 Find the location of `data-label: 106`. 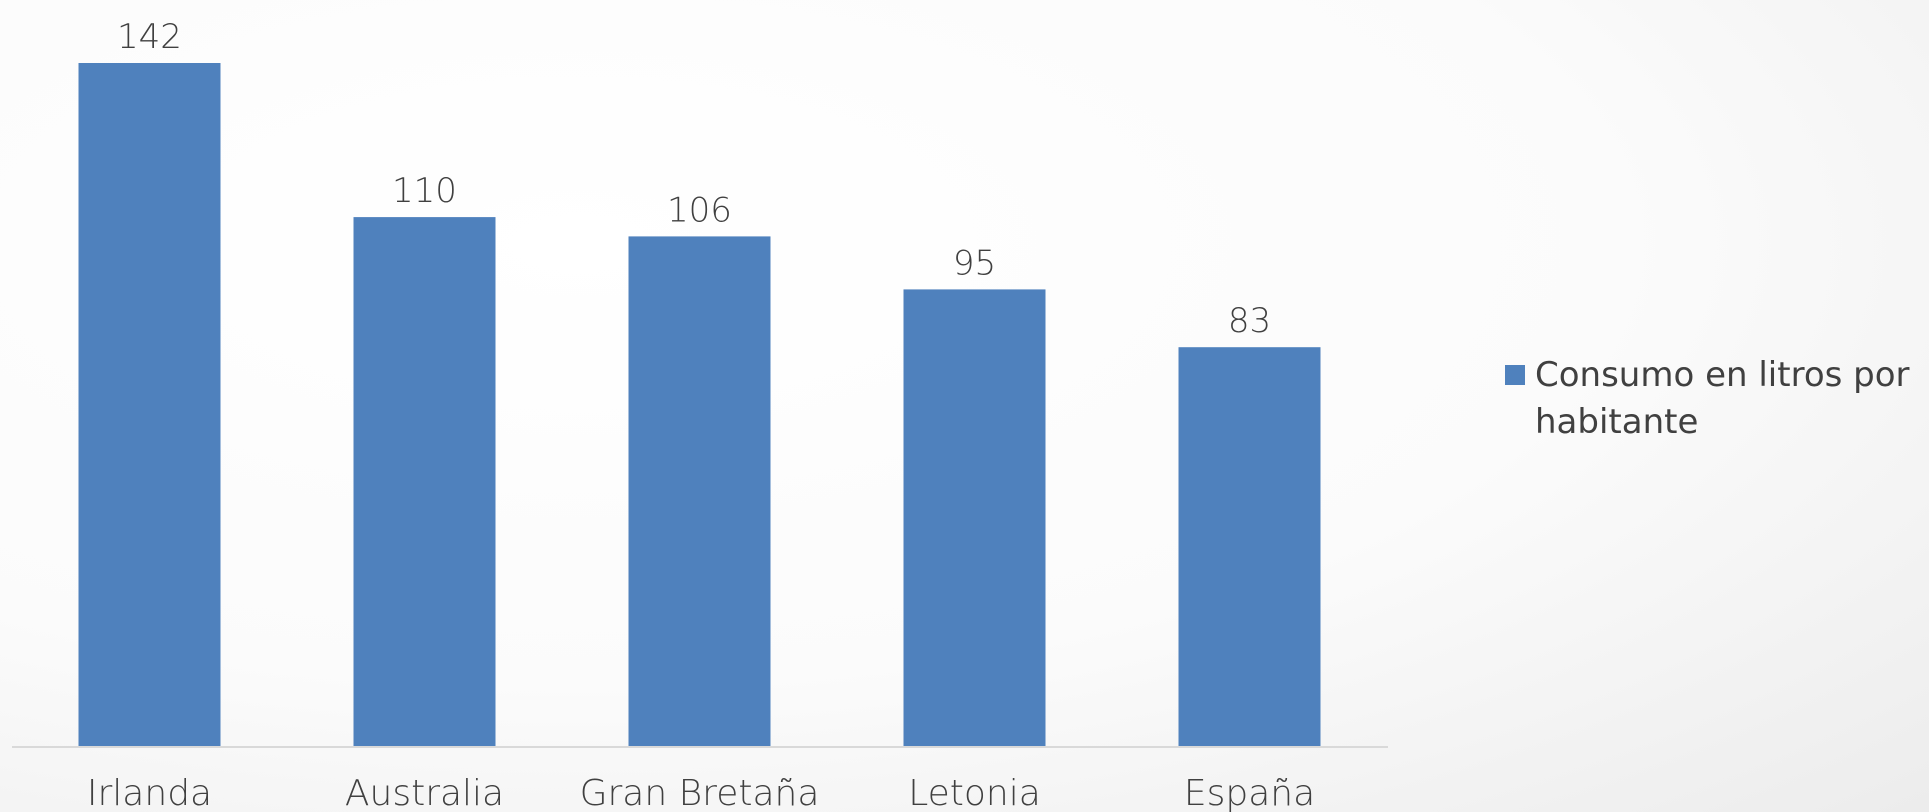

data-label: 106 is located at coordinates (699, 210).